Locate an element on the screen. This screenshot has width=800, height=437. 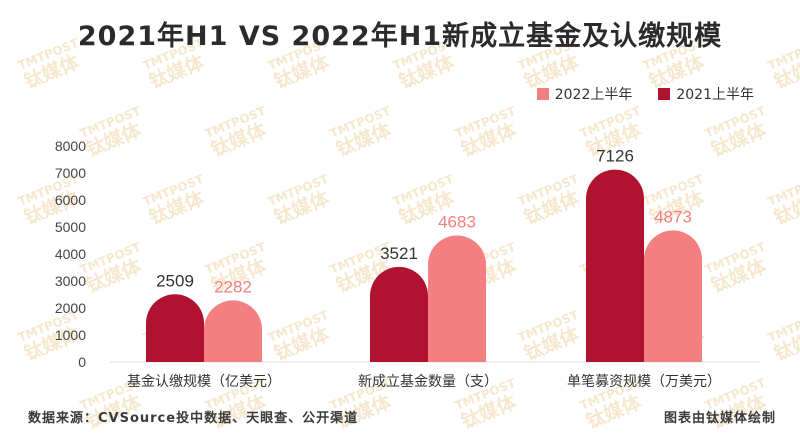
x-category-label-1: 新成立基金数量（支） is located at coordinates (428, 381).